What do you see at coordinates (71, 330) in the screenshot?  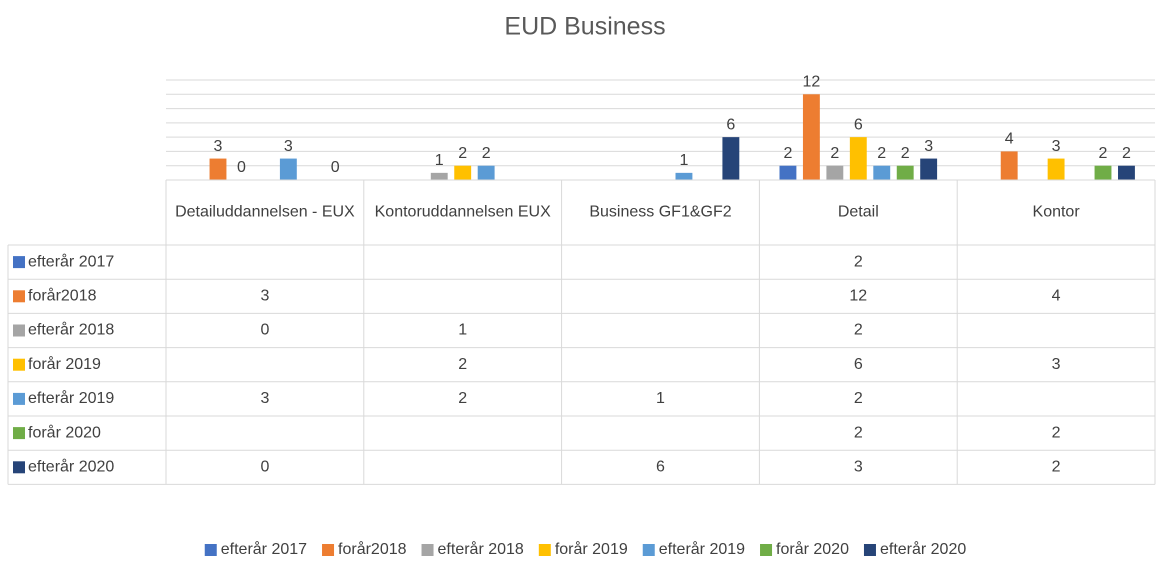 I see `row-label: efterår 2018` at bounding box center [71, 330].